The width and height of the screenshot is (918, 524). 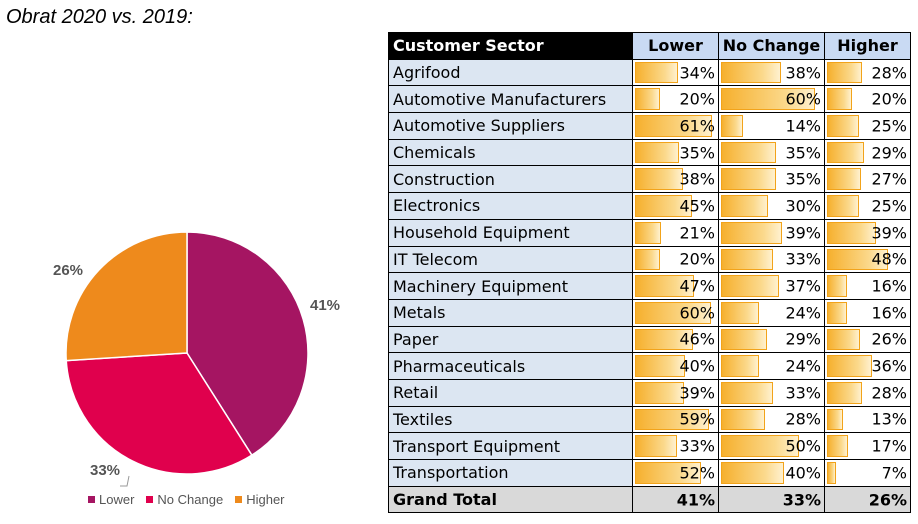 What do you see at coordinates (867, 419) in the screenshot?
I see `value-cell-higher: 13%` at bounding box center [867, 419].